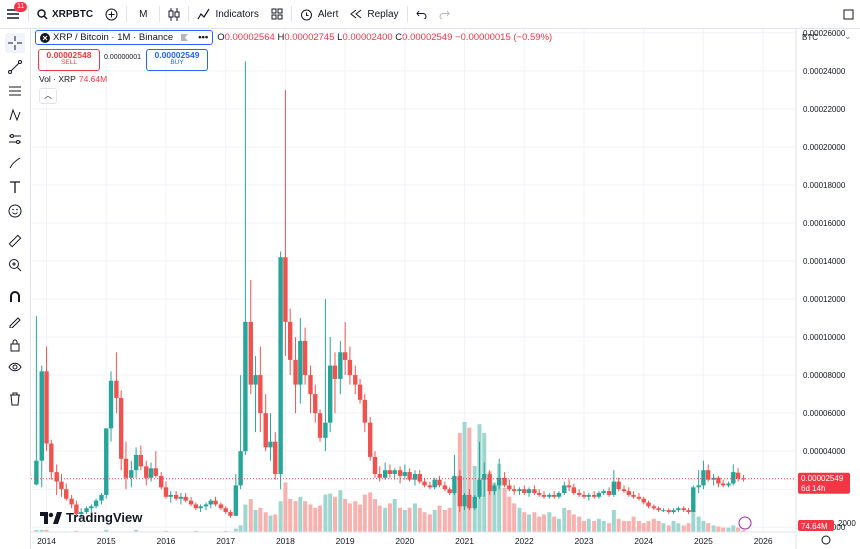  Describe the element at coordinates (69, 55) in the screenshot. I see `sell-price: 0.00002548` at that location.